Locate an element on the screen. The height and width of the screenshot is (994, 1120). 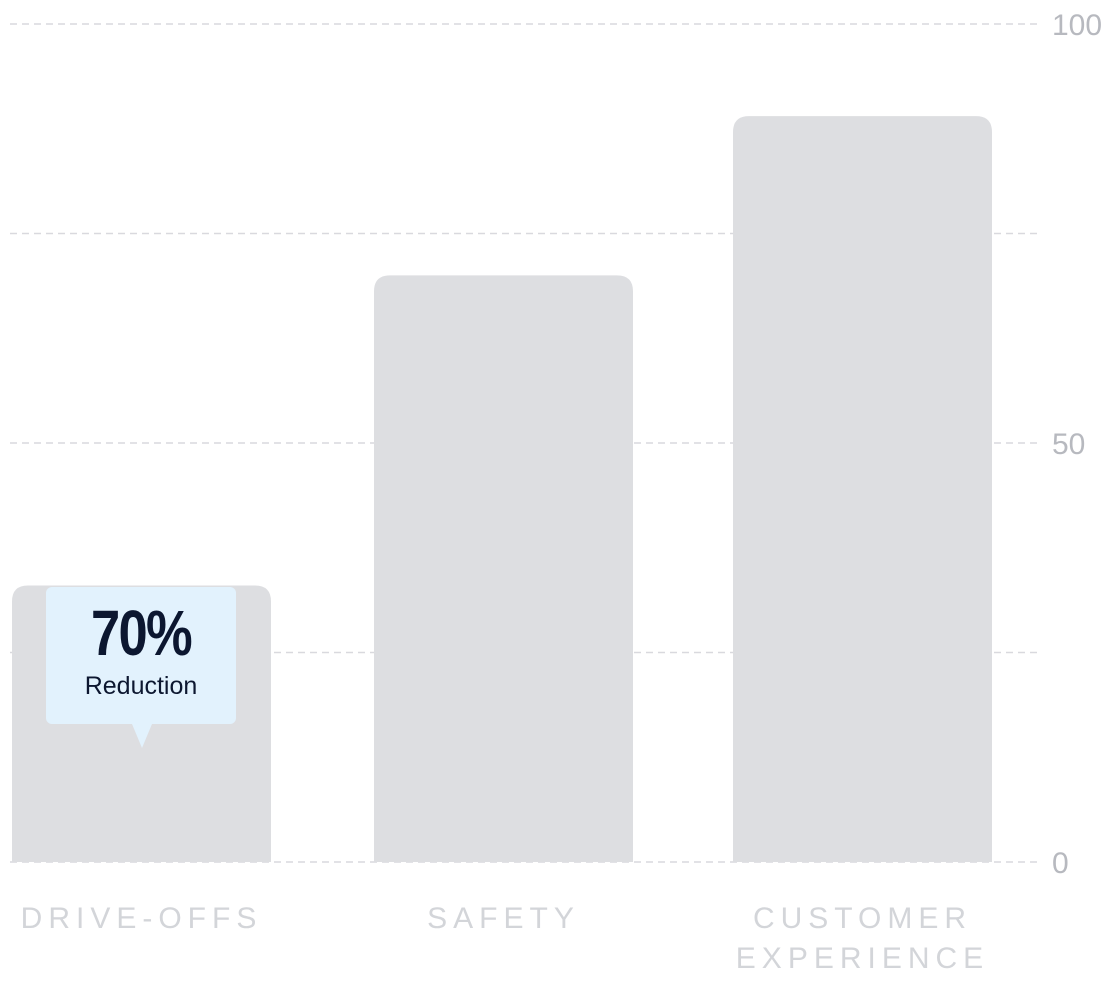
x-category-label: SAFETY is located at coordinates (503, 918).